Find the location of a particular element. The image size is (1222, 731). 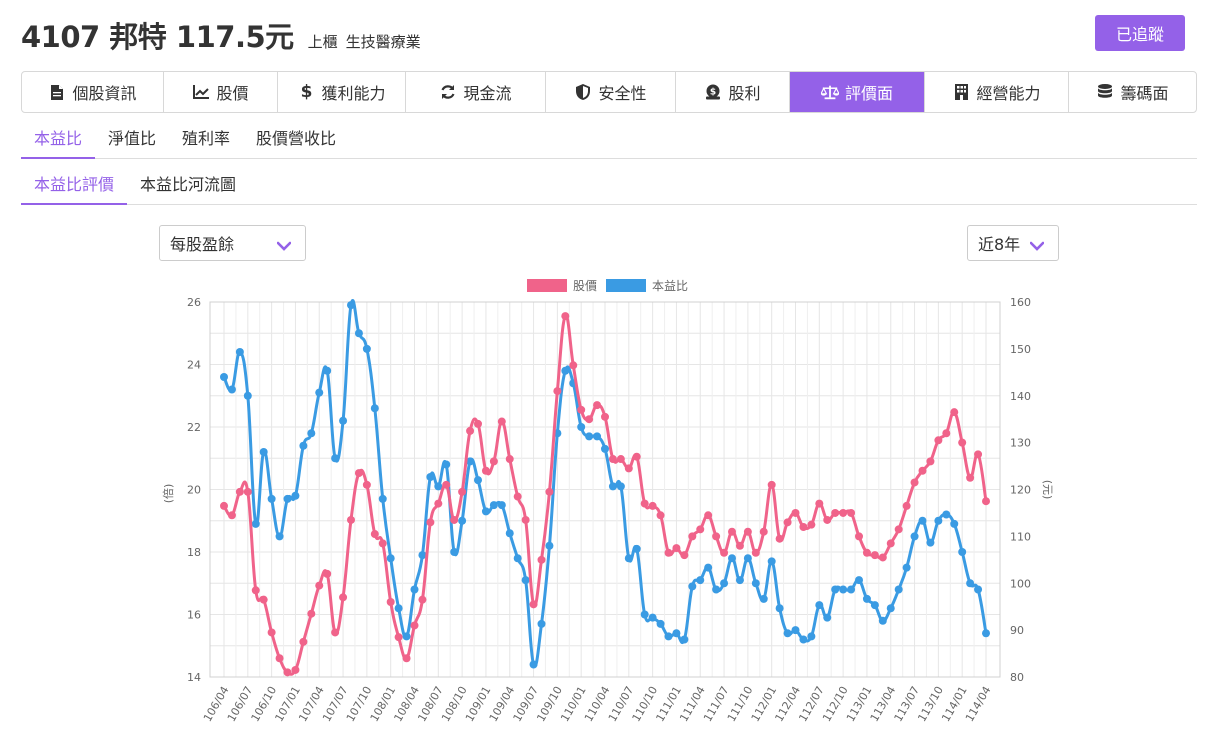

tab-pe-valuation: 本益比評價 is located at coordinates (74, 185).